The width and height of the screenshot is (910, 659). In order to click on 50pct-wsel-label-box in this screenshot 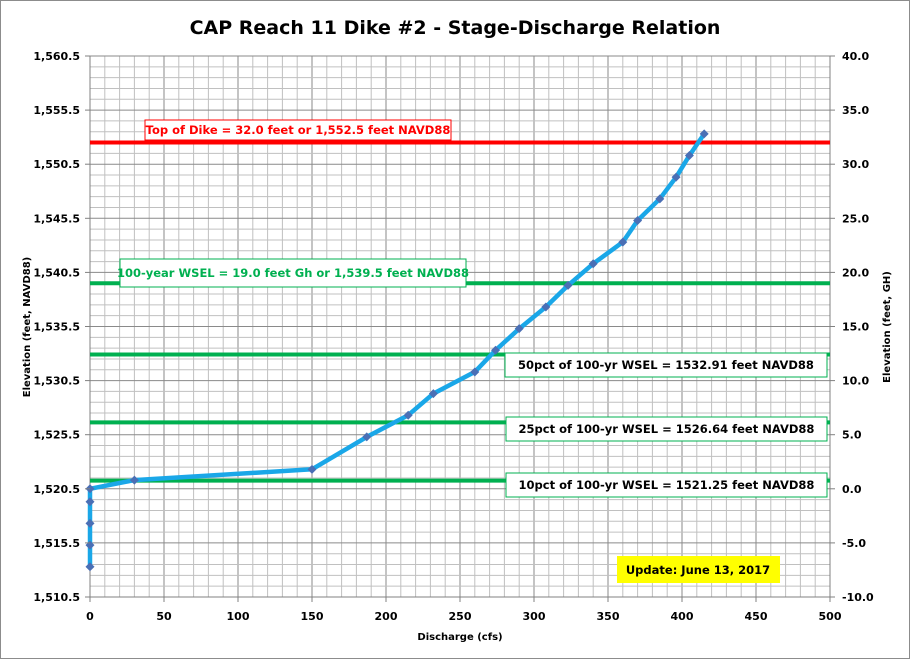, I will do `click(666, 365)`.